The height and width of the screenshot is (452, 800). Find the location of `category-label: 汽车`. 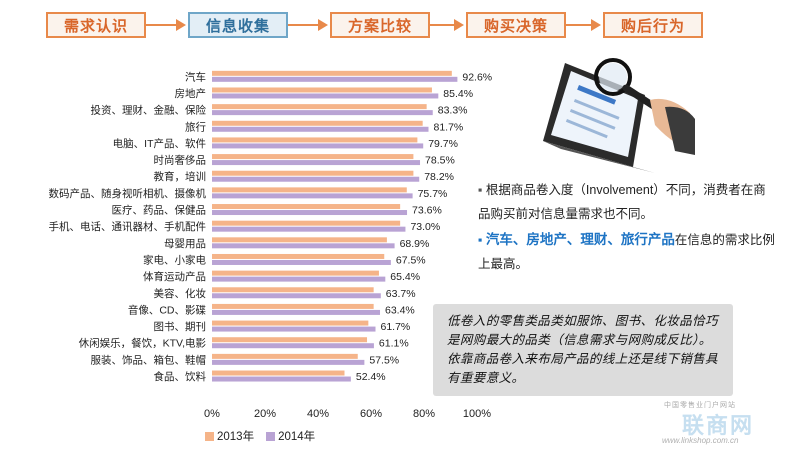

category-label: 汽车 is located at coordinates (195, 76).